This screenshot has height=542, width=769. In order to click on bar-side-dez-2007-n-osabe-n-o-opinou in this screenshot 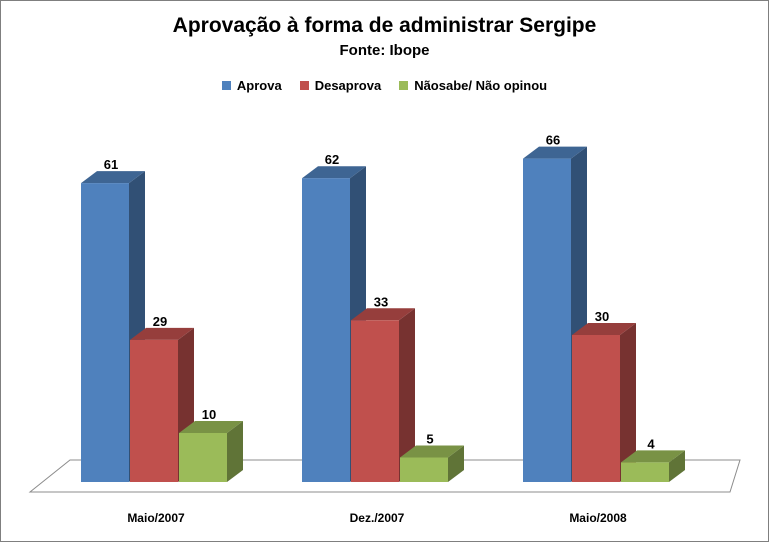, I will do `click(456, 463)`.